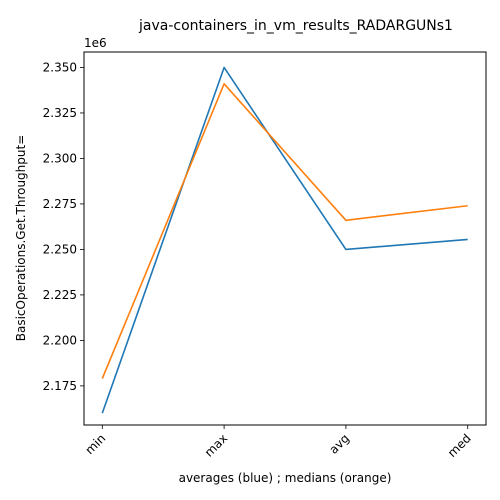  I want to click on y-tick-label: 2.175, so click(60, 386).